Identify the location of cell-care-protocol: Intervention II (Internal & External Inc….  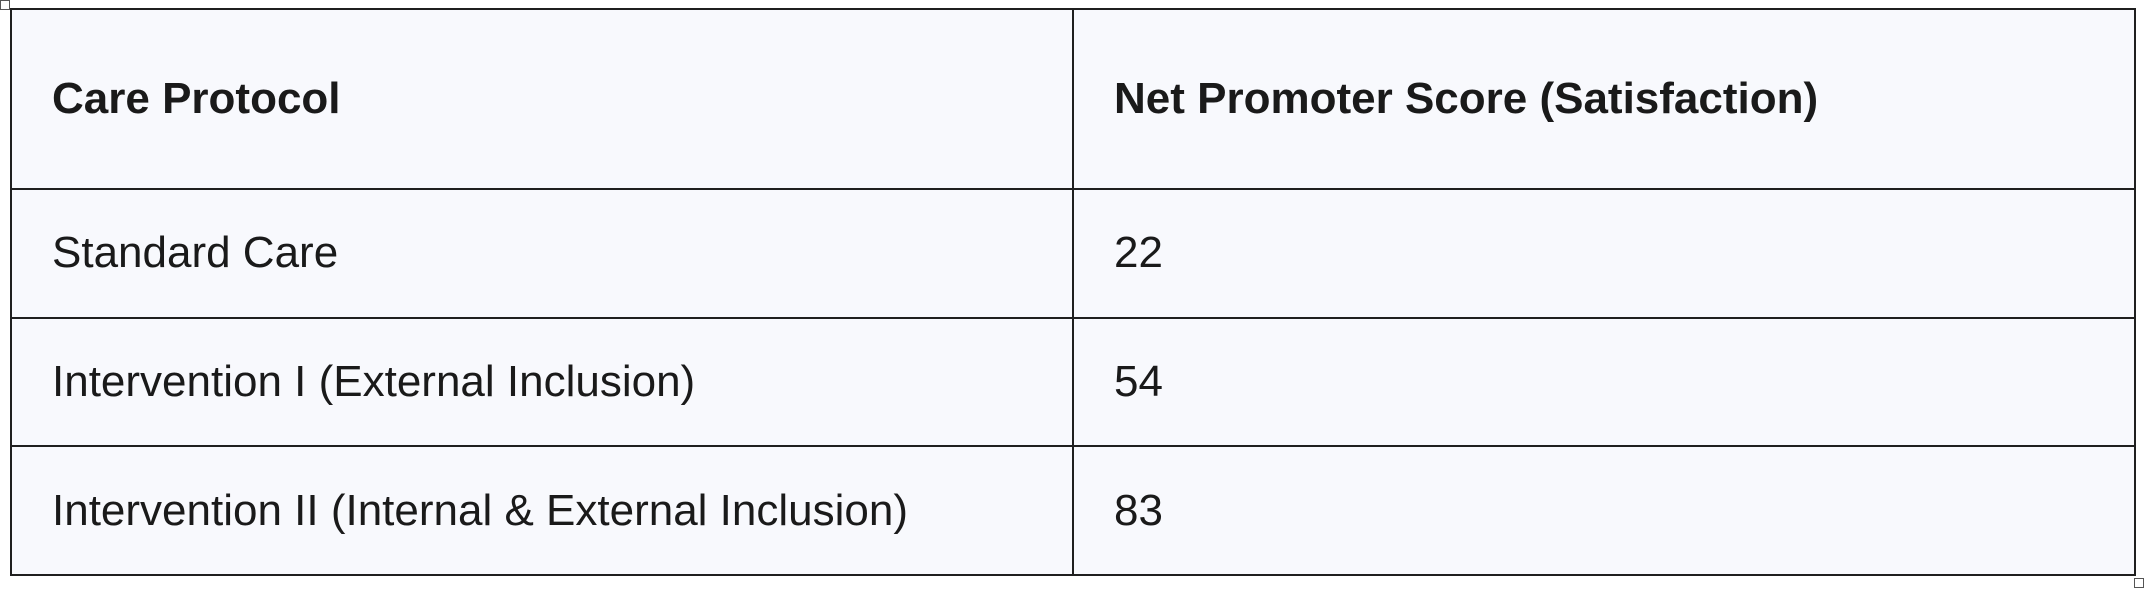
(542, 510).